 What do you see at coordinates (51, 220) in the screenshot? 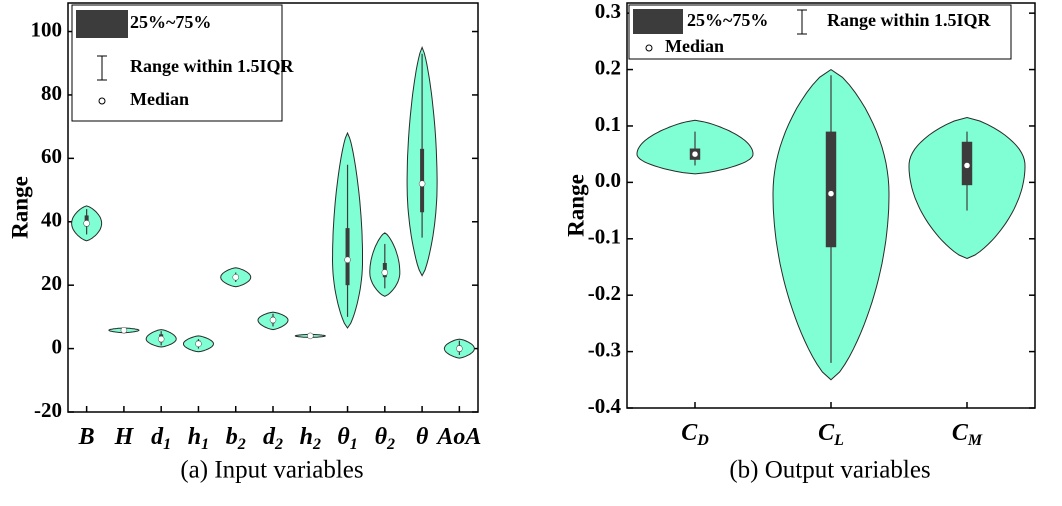
I see `y-tick-label: 40` at bounding box center [51, 220].